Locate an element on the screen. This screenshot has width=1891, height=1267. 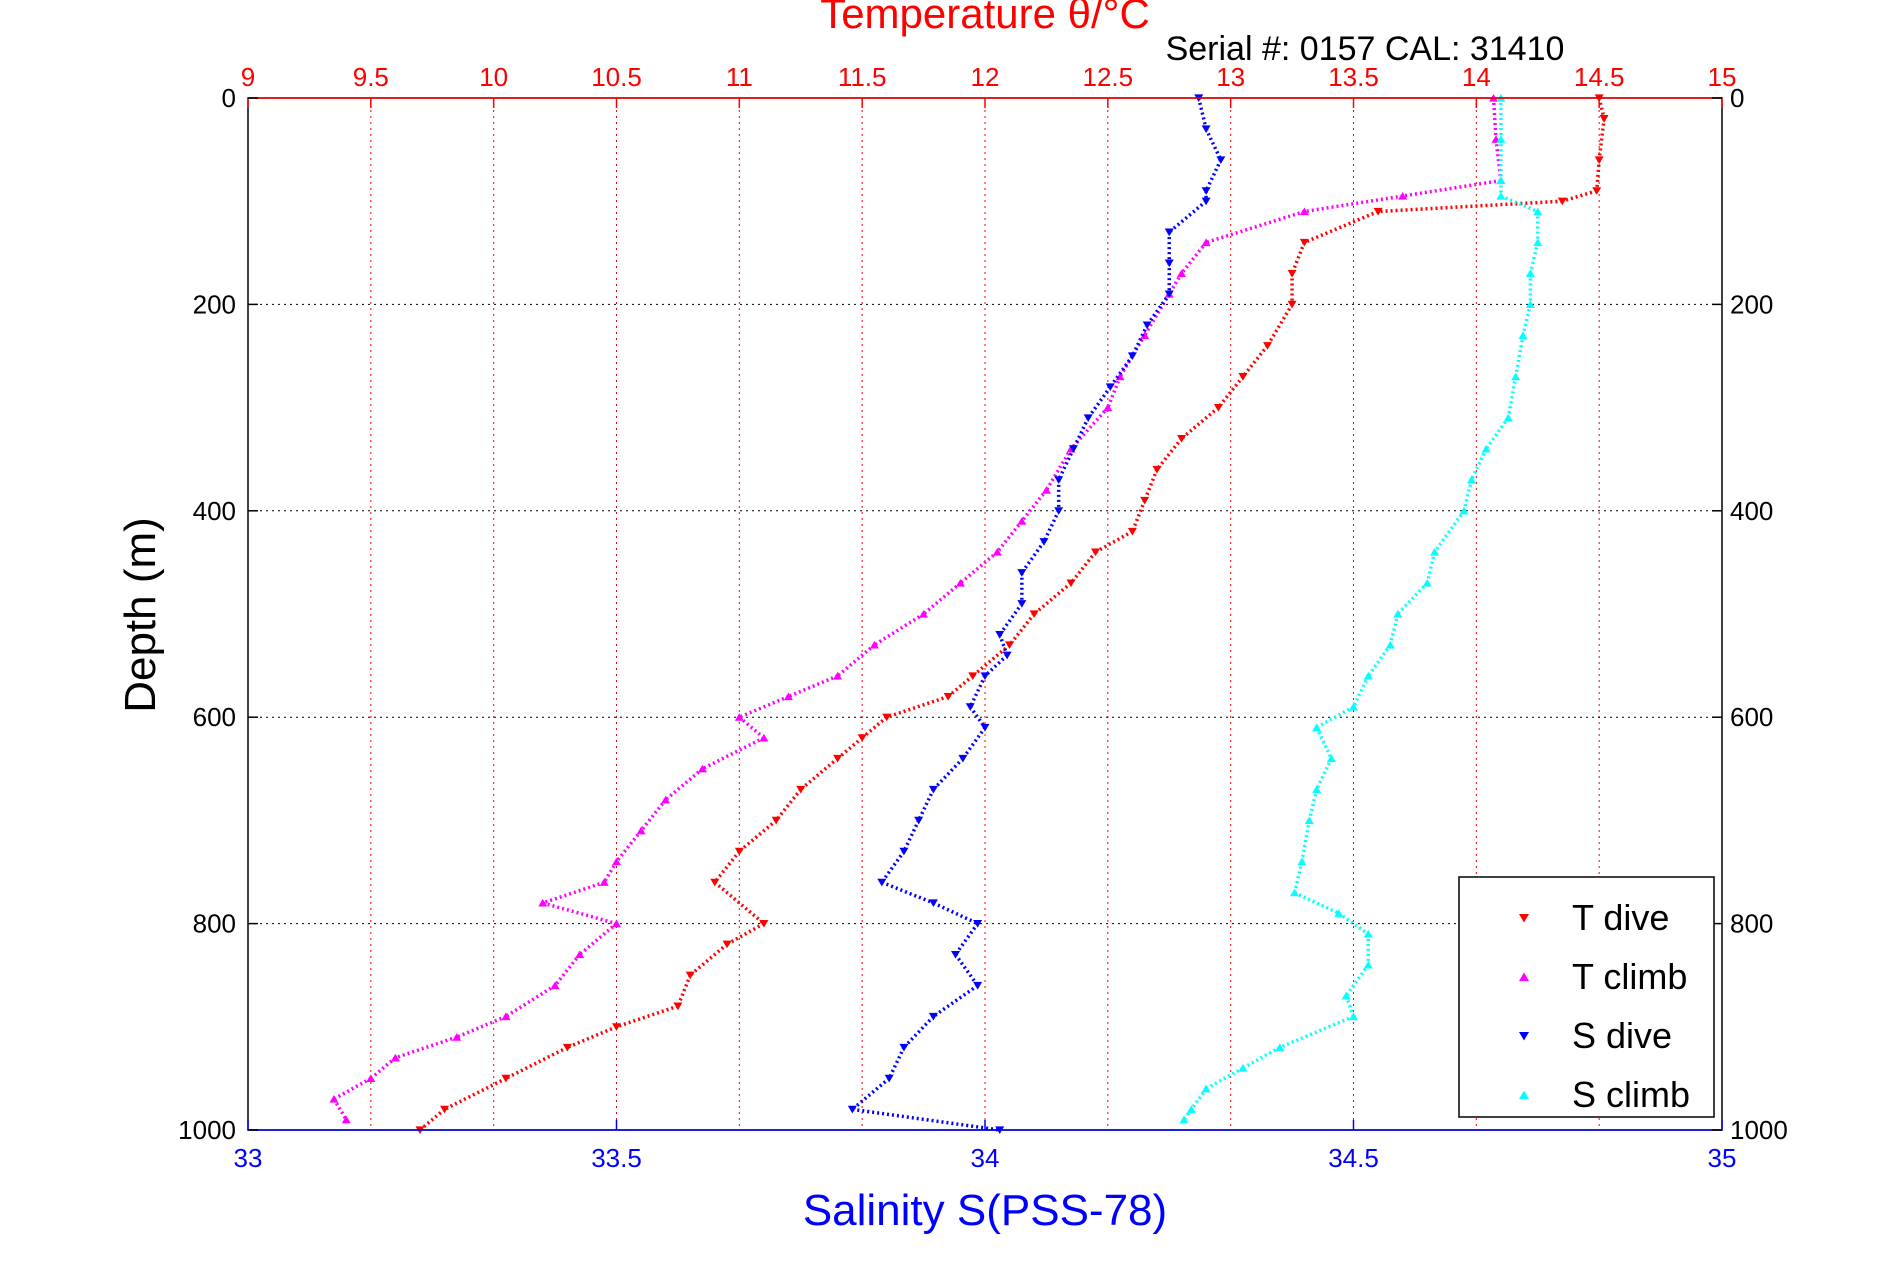
legend-label: S dive is located at coordinates (1622, 1035).